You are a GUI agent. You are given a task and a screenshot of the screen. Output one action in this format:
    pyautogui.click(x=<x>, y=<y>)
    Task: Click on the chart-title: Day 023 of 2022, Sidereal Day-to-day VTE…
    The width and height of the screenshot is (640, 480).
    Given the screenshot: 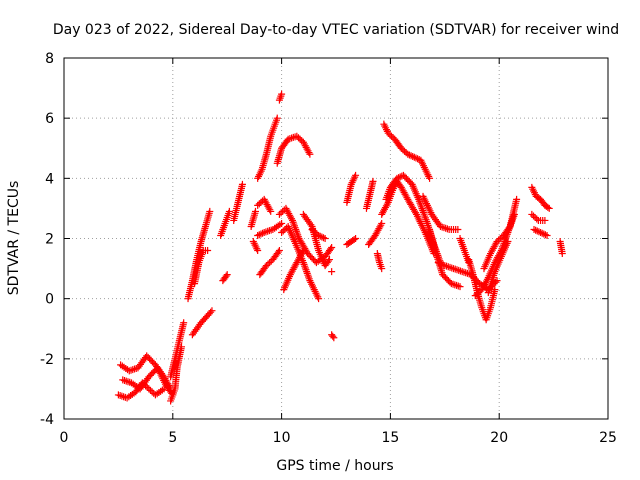 What is the action you would take?
    pyautogui.click(x=336, y=30)
    